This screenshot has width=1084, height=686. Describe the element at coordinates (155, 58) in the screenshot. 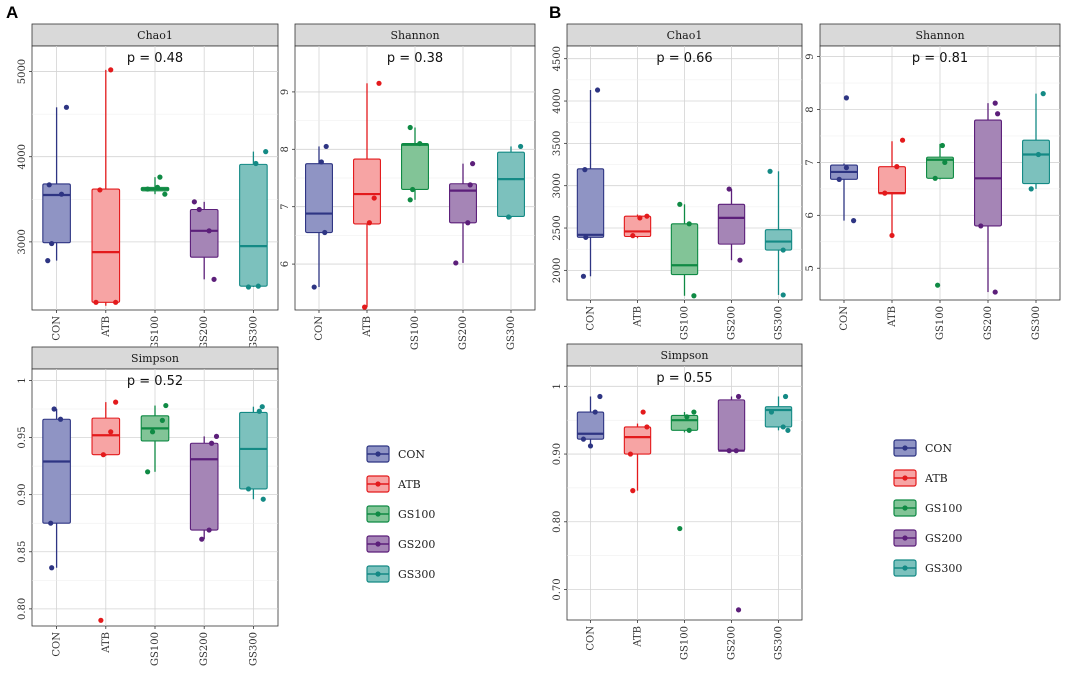

I see `p-value-label: p = 0.48` at that location.